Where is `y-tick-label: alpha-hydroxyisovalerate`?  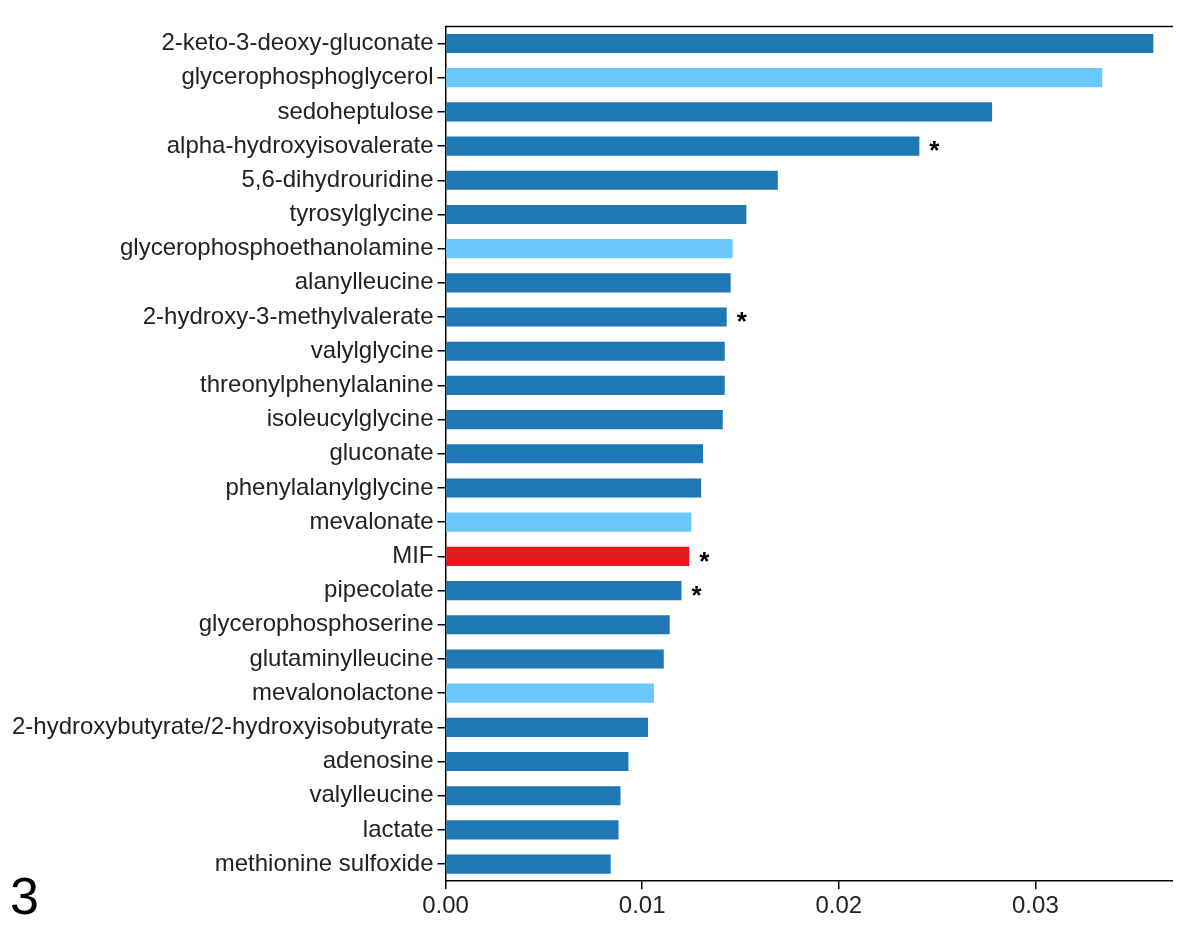 y-tick-label: alpha-hydroxyisovalerate is located at coordinates (300, 144).